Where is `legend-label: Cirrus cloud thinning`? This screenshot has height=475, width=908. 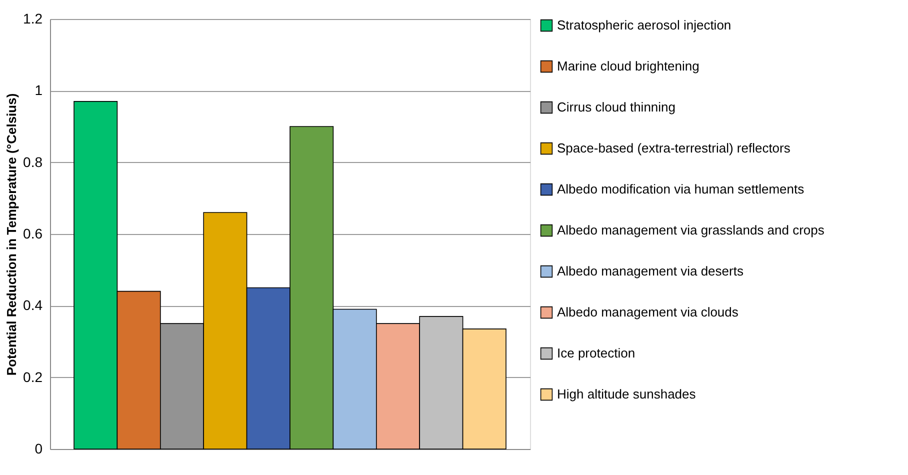 legend-label: Cirrus cloud thinning is located at coordinates (616, 107).